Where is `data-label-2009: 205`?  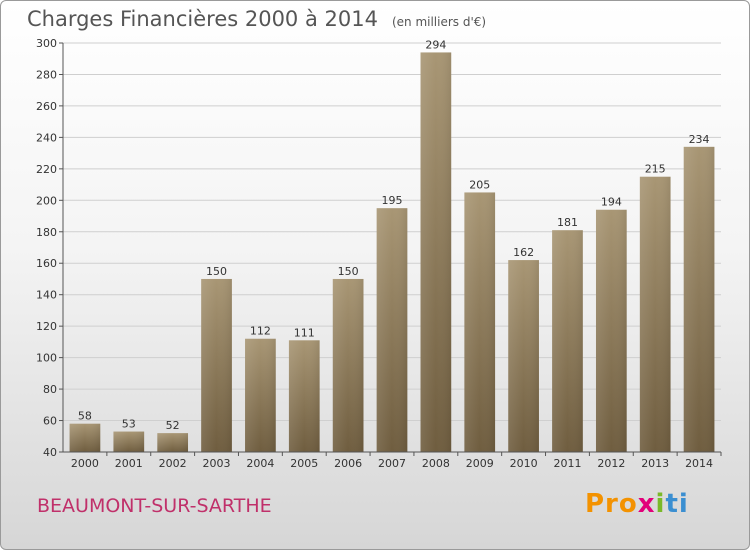 data-label-2009: 205 is located at coordinates (479, 184).